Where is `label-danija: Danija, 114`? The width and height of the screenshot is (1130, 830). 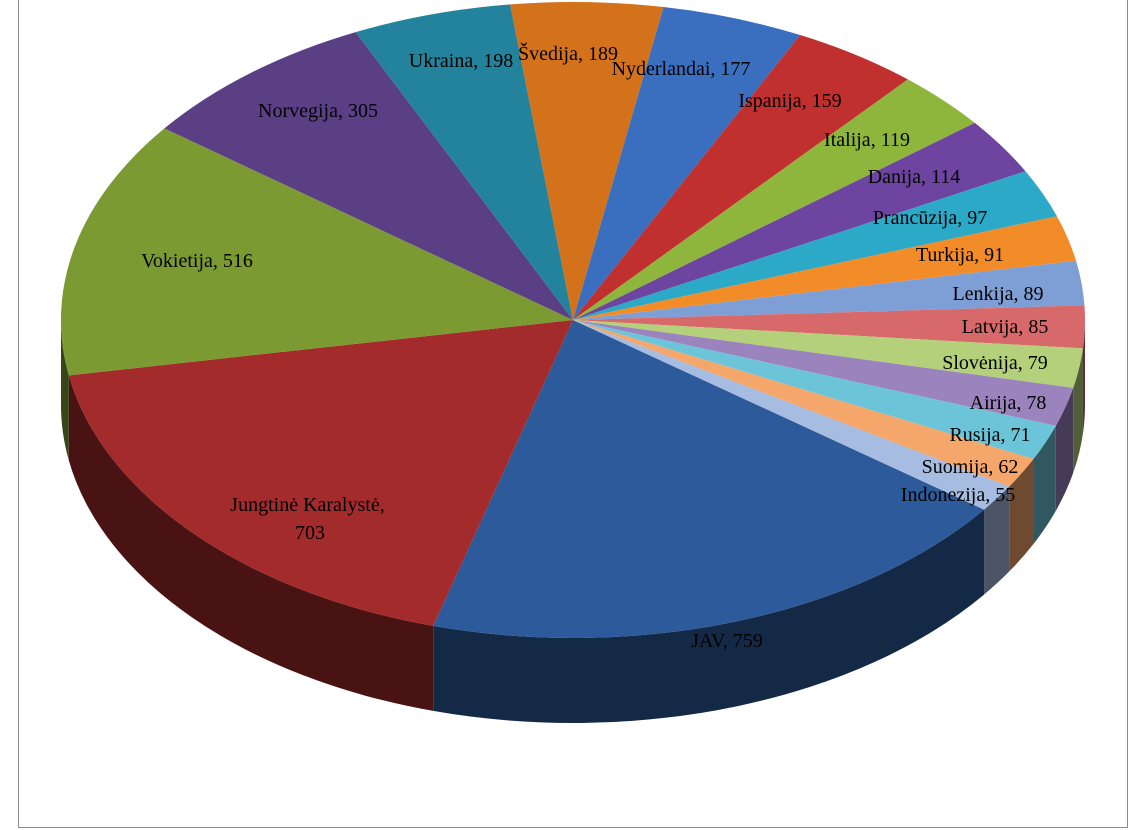
label-danija: Danija, 114 is located at coordinates (914, 177).